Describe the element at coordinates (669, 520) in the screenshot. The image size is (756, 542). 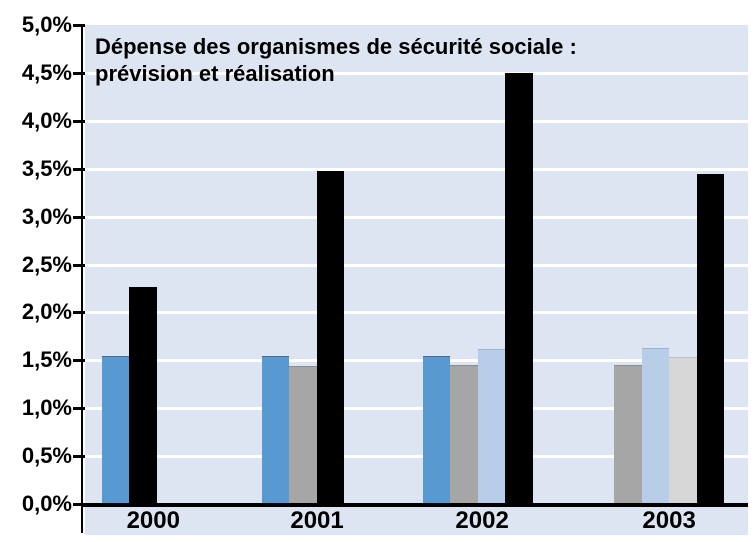
I see `x-tick-label-2003: 2003` at that location.